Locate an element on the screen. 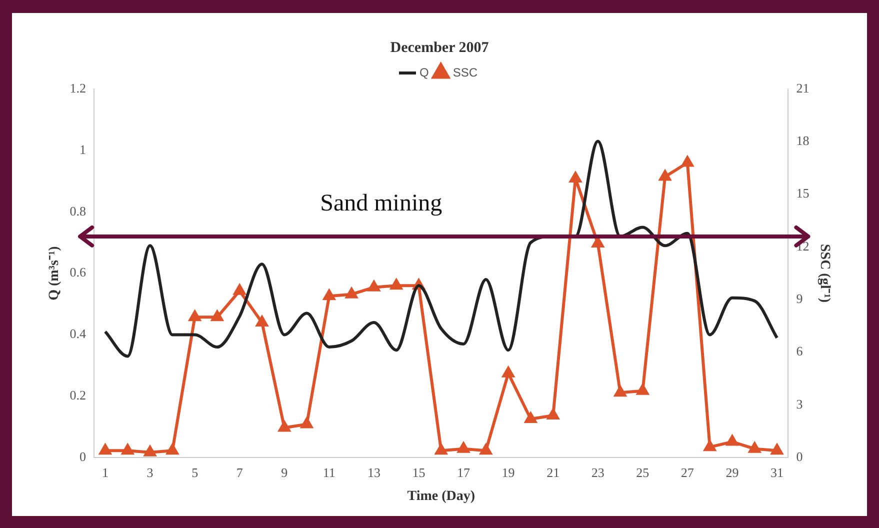 The width and height of the screenshot is (879, 528). y-tick-label: 0.2 is located at coordinates (78, 395).